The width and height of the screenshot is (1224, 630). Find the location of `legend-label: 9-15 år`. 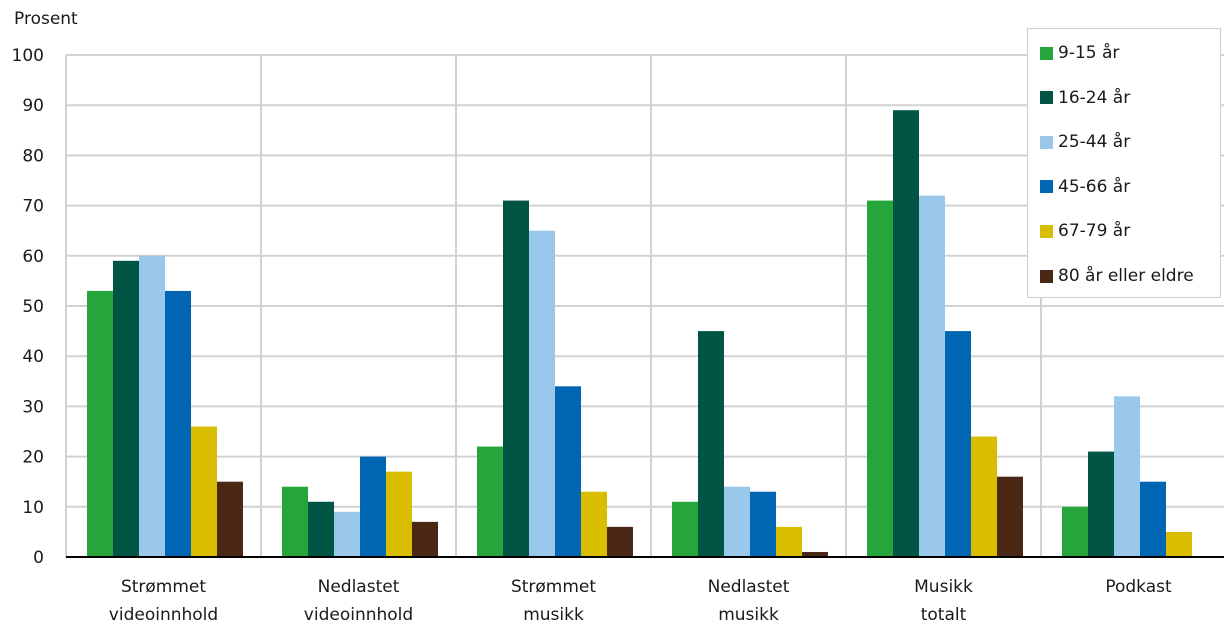

legend-label: 9-15 år is located at coordinates (1089, 53).